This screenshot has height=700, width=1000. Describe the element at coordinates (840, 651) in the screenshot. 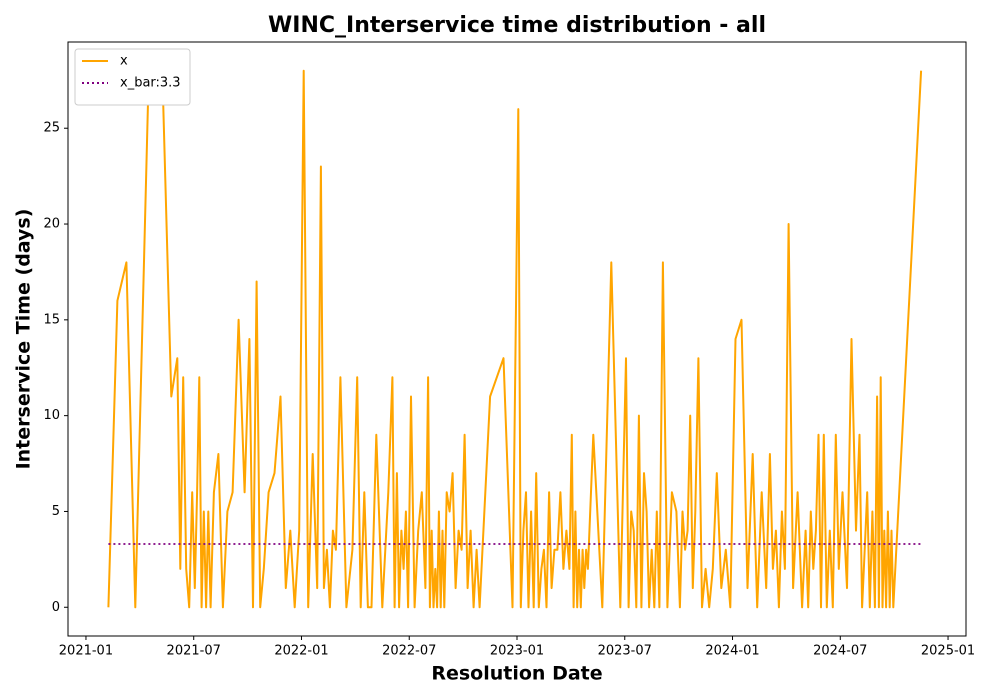

I see `x-tick-label: 2024-07` at that location.